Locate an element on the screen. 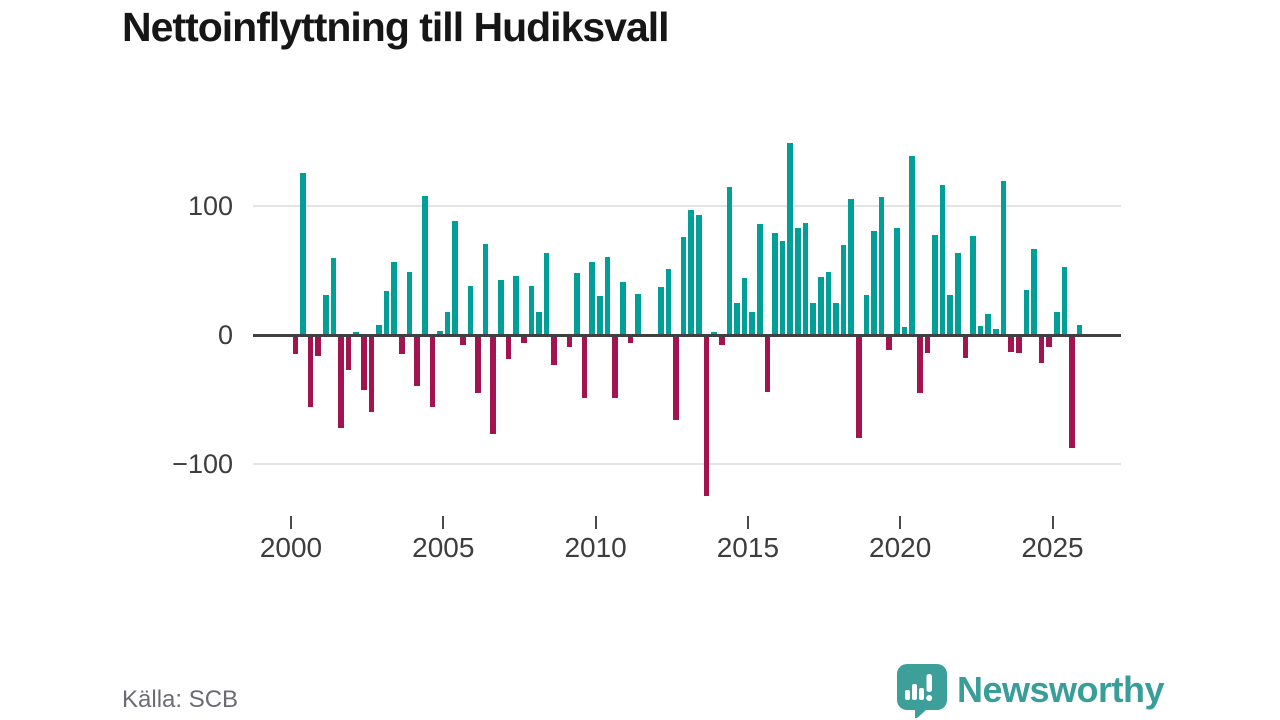  newsworthy-icon is located at coordinates (922, 691).